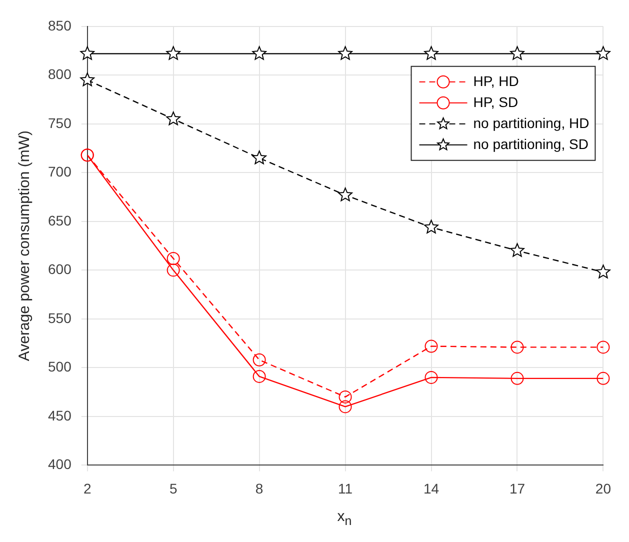 This screenshot has height=542, width=629. Describe the element at coordinates (60, 74) in the screenshot. I see `y-tick-label: 800` at that location.